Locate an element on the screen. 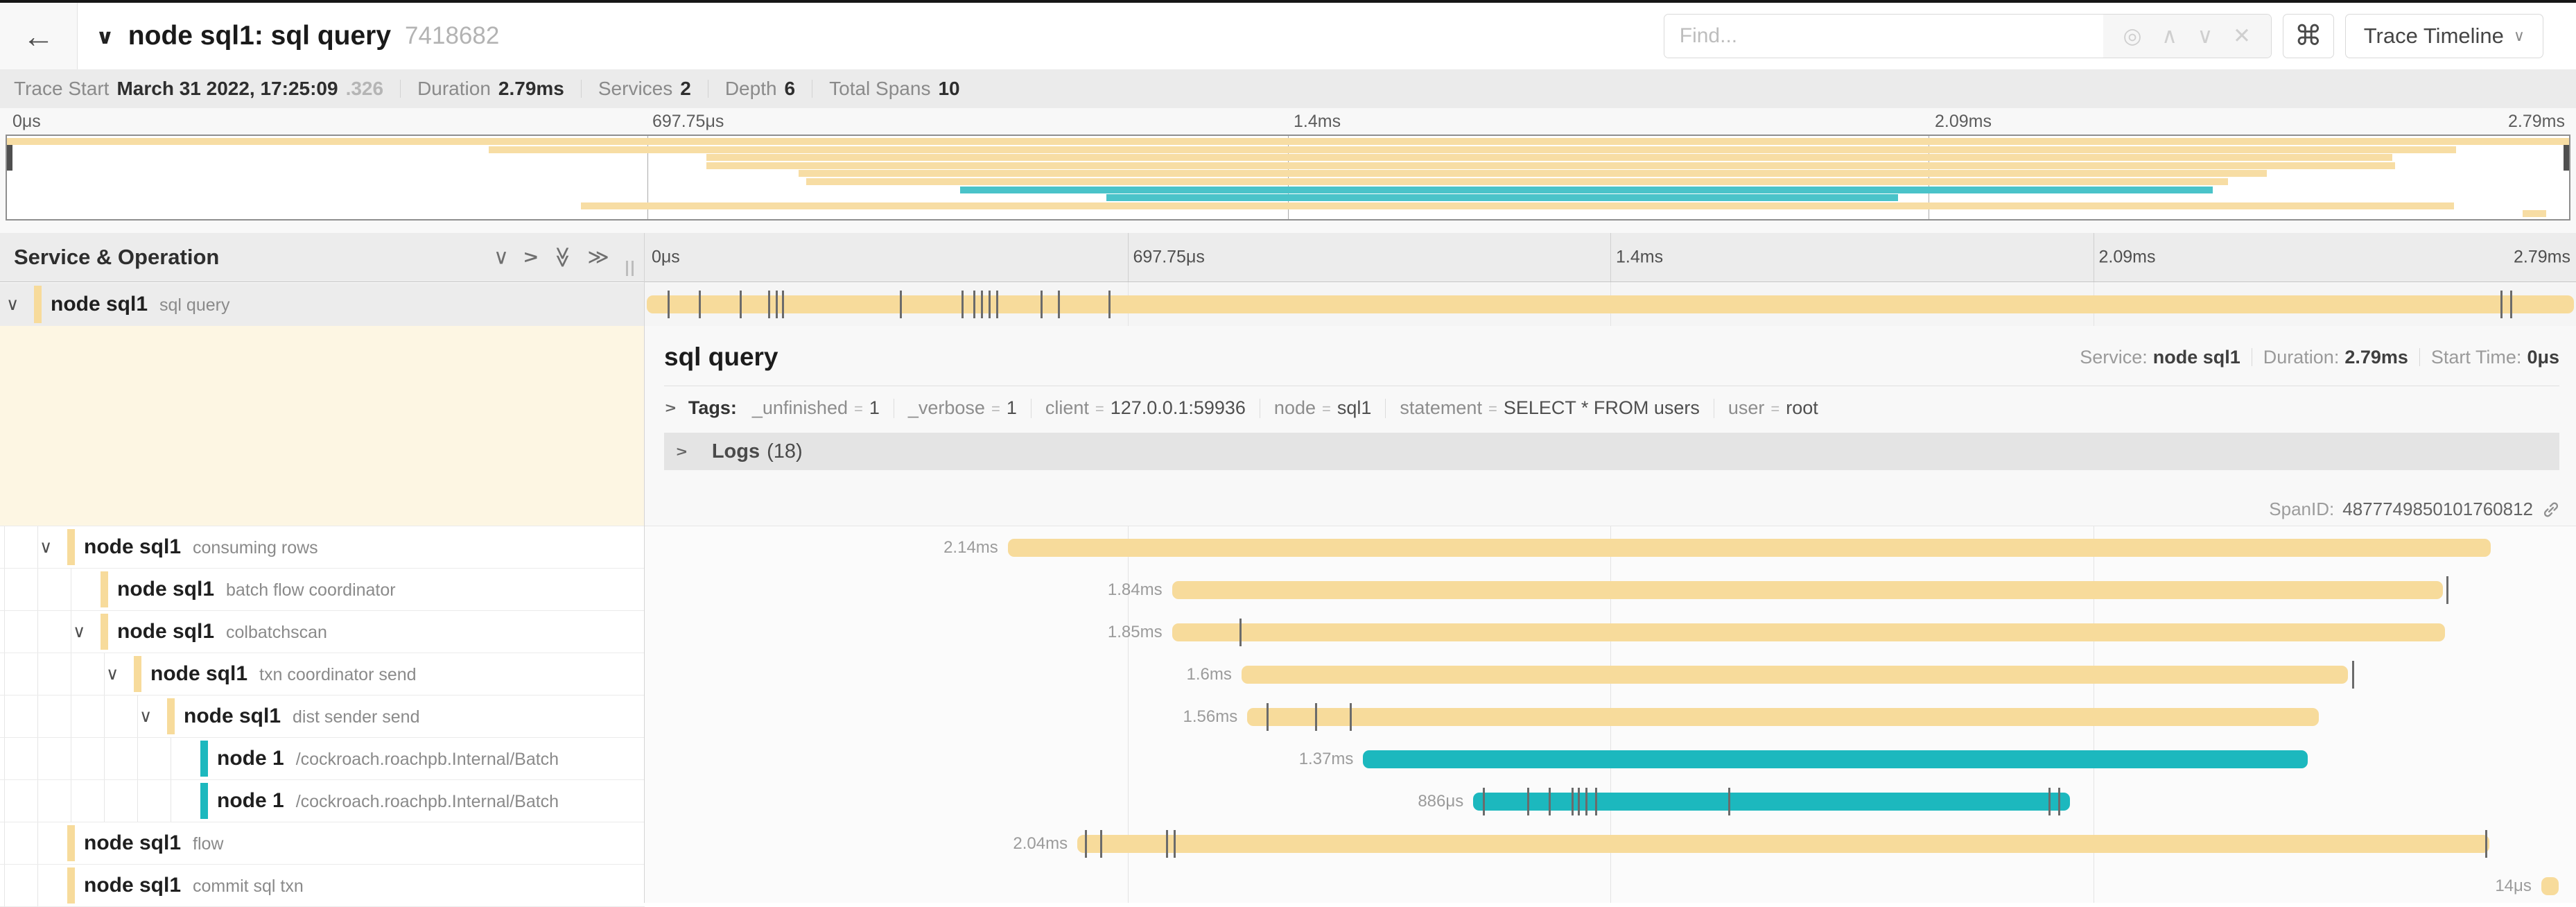  span-timeline-cell: 2.14ms is located at coordinates (1610, 548).